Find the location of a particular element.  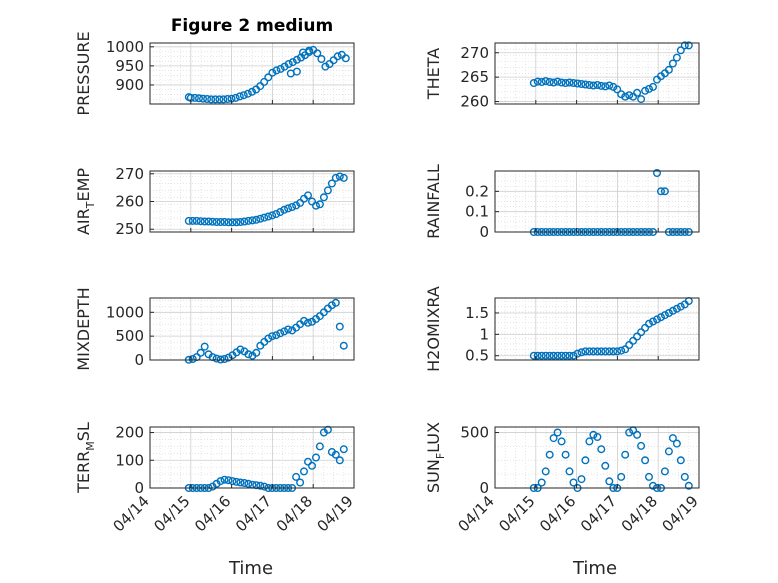

y-tick-label: 1000 is located at coordinates (125, 47).